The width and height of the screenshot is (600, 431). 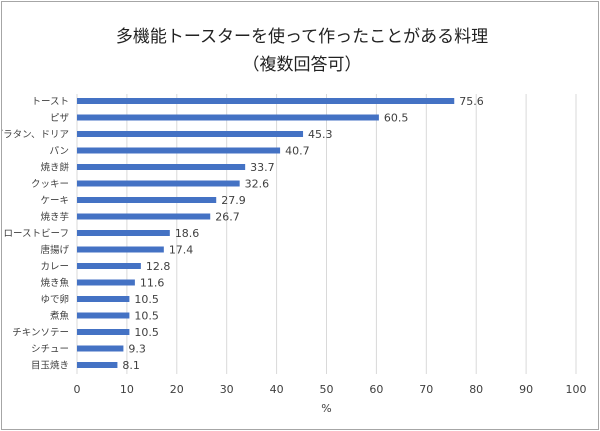 What do you see at coordinates (127, 389) in the screenshot?
I see `x-tick-label: 10` at bounding box center [127, 389].